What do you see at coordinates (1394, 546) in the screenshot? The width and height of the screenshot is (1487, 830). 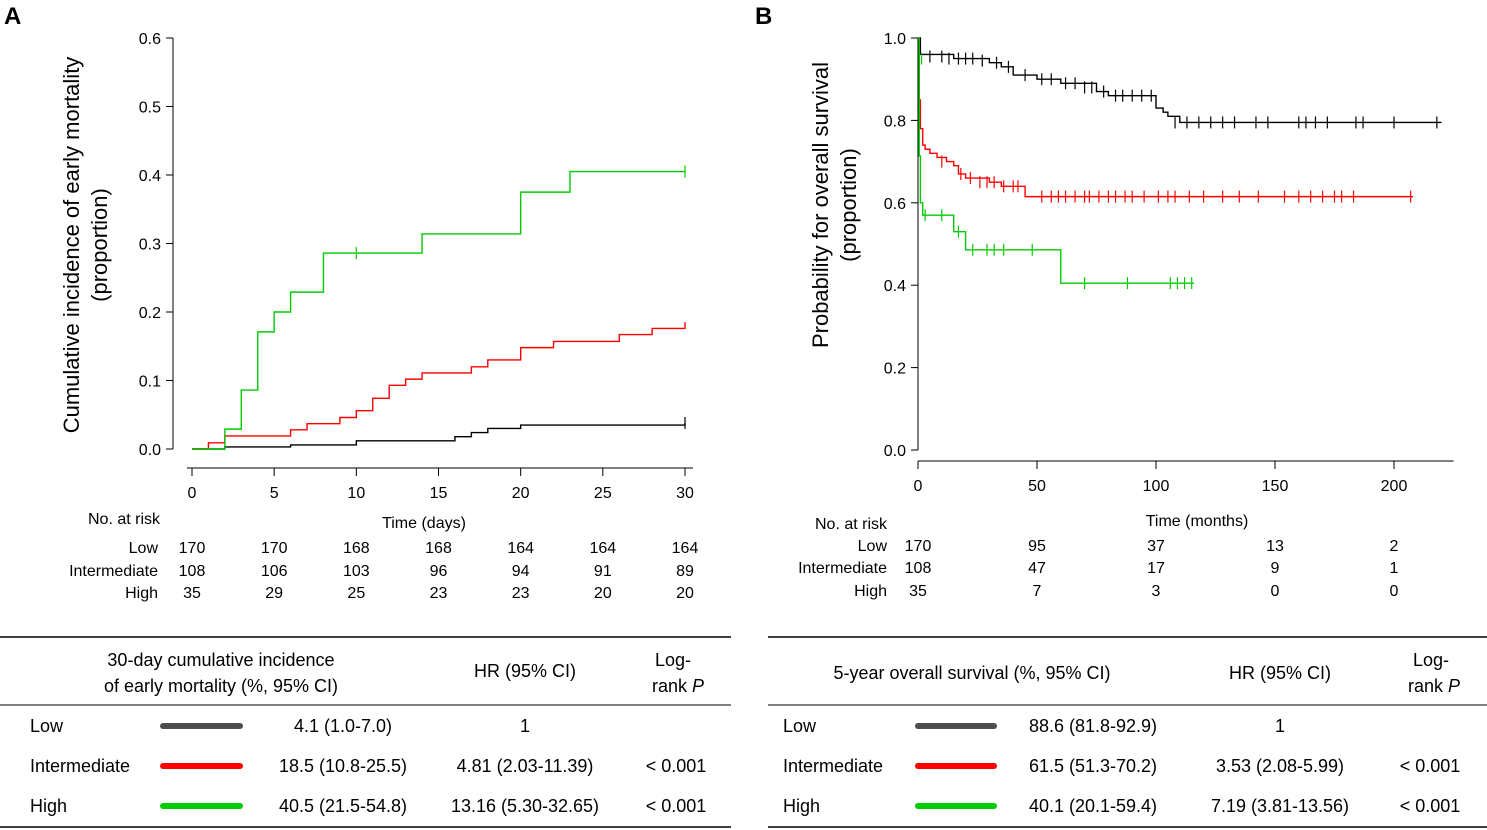 I see `risk-value: 2` at bounding box center [1394, 546].